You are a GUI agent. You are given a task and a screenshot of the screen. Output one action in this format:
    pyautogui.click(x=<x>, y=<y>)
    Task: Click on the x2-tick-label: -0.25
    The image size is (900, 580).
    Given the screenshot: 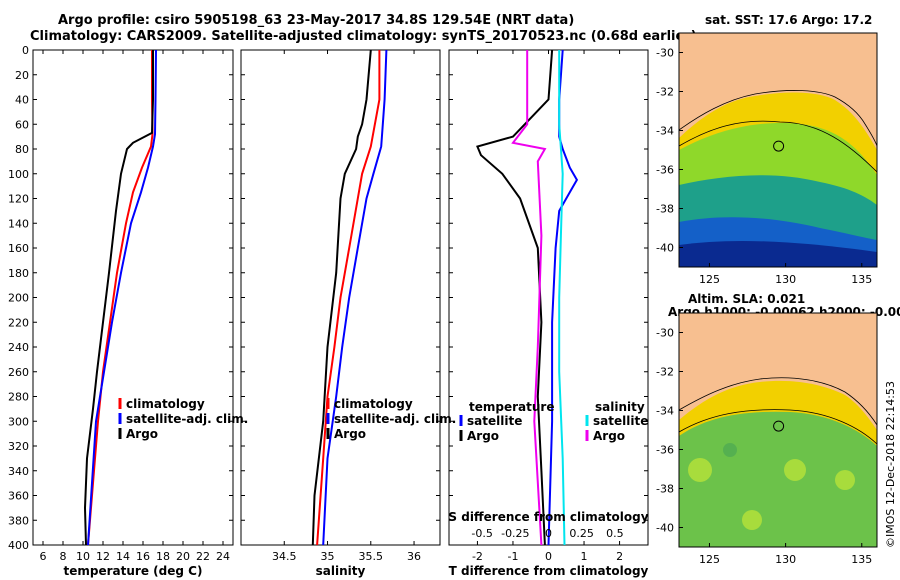 What is the action you would take?
    pyautogui.click(x=515, y=533)
    